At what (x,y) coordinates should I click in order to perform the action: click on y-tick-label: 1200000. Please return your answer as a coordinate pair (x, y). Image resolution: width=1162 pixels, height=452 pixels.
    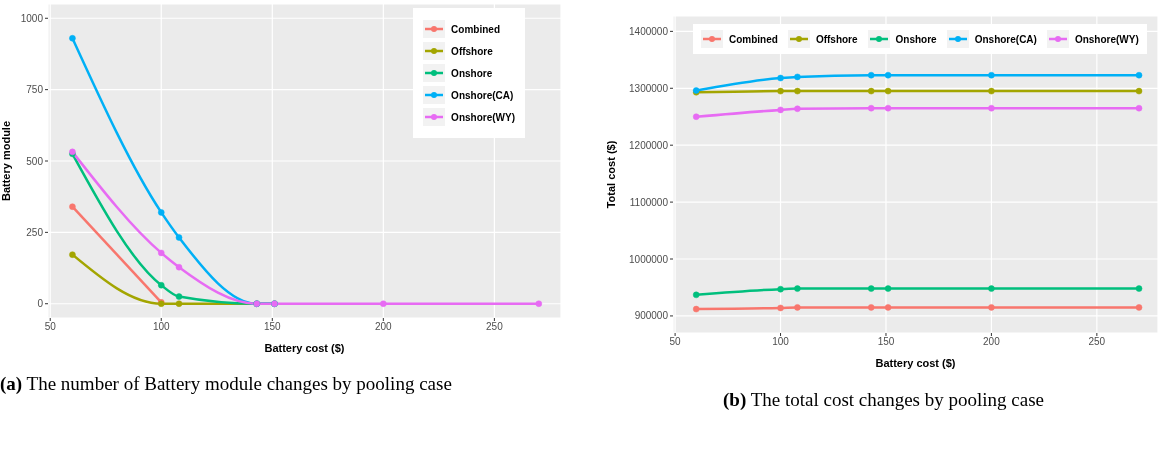
    Looking at the image, I should click on (649, 145).